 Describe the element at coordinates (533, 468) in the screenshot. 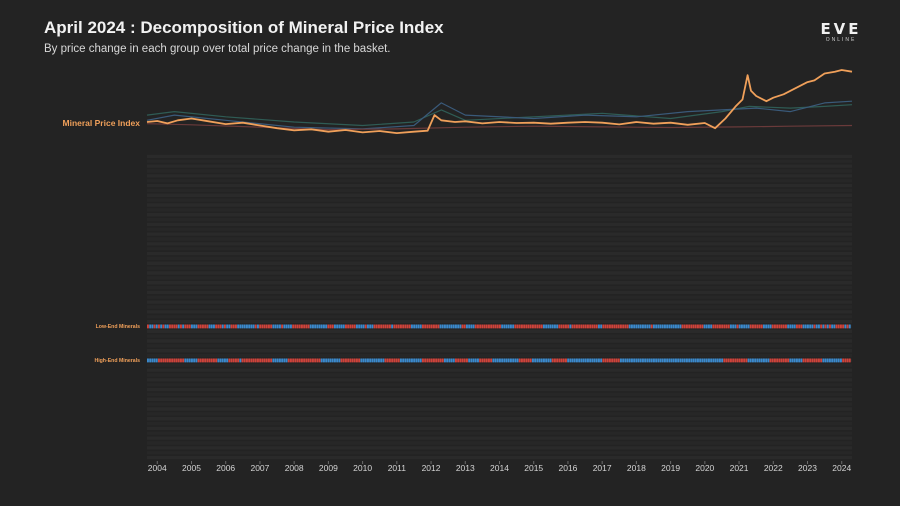

I see `x-tick-label: 2015` at that location.